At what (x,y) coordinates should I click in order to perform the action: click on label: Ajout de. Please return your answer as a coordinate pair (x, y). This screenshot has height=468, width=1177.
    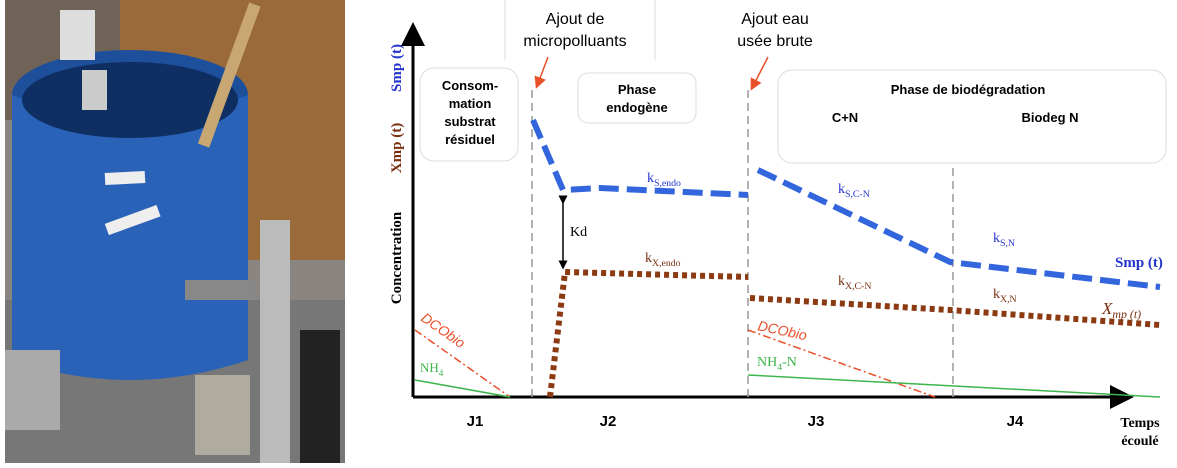
    Looking at the image, I should click on (575, 19).